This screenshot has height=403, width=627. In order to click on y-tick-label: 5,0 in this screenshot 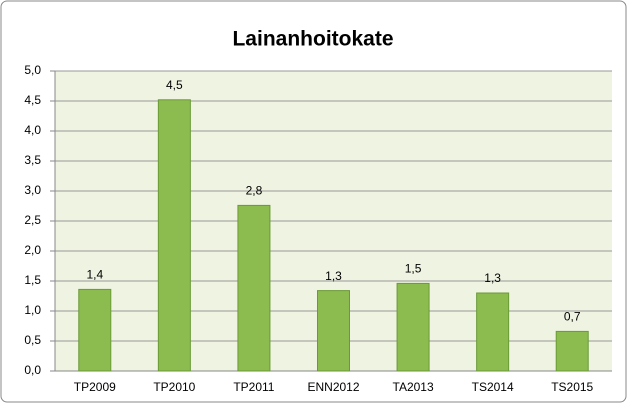, I will do `click(32, 70)`.